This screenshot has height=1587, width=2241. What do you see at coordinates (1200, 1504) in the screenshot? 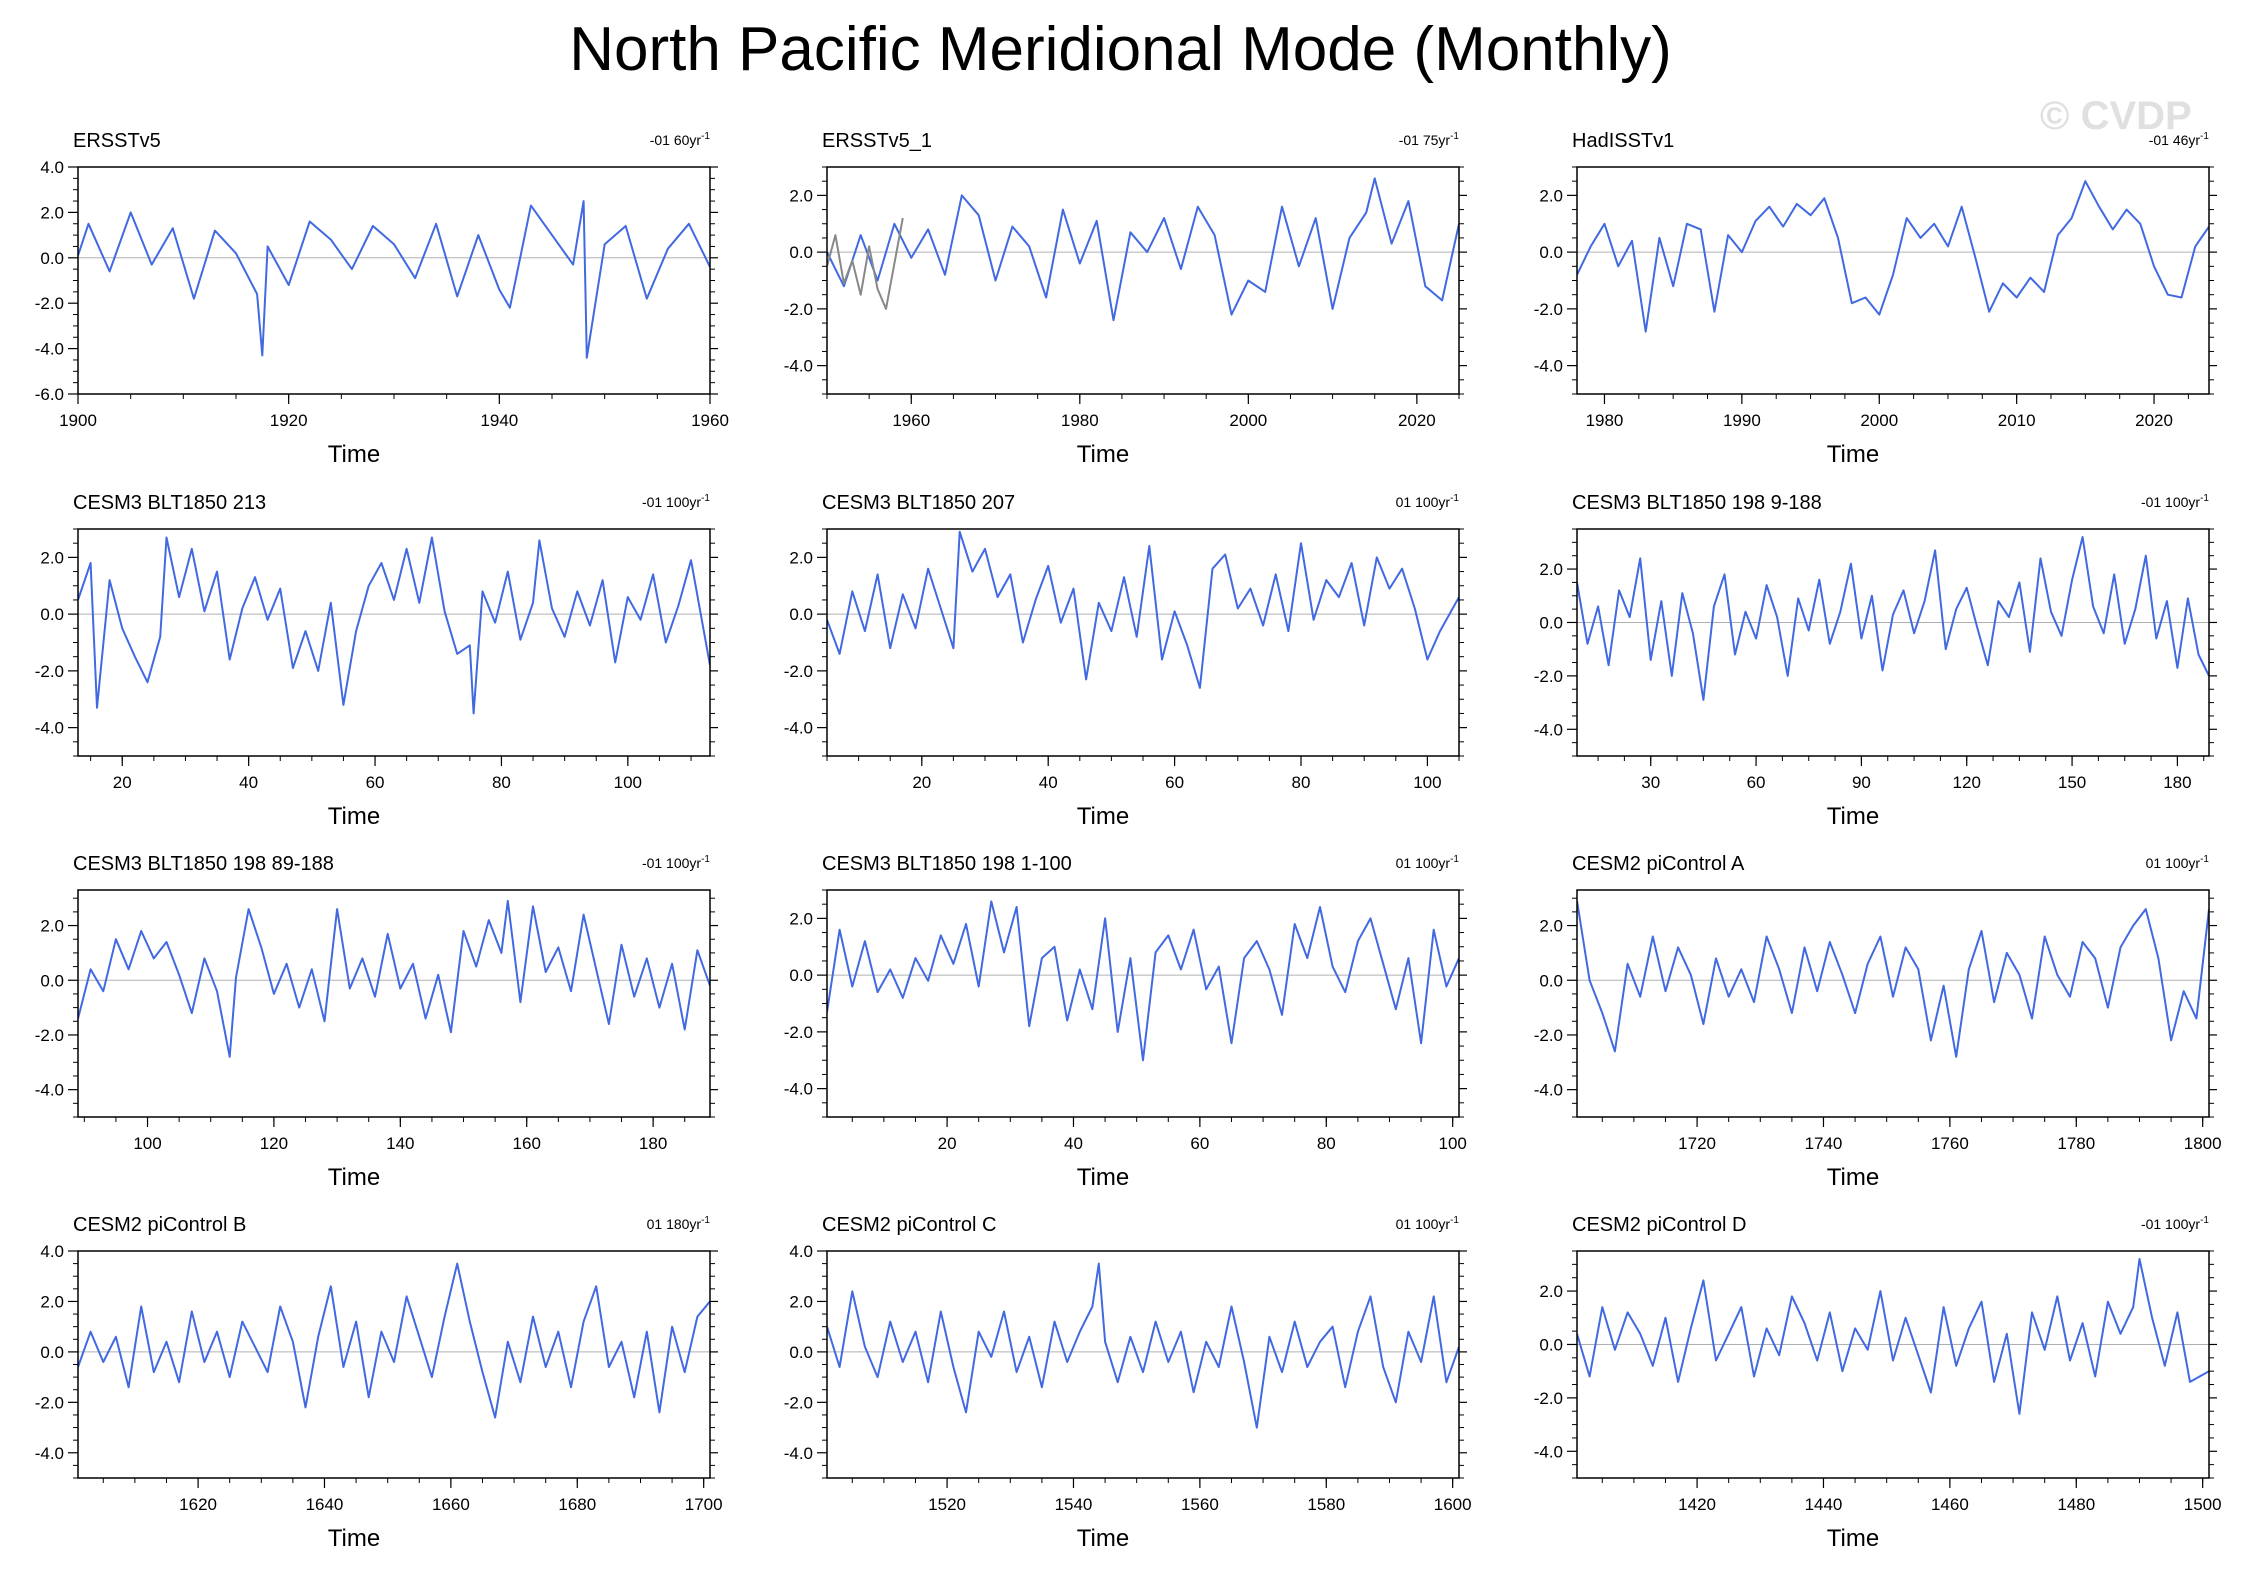
I see `x-tick-label: 1560` at bounding box center [1200, 1504].